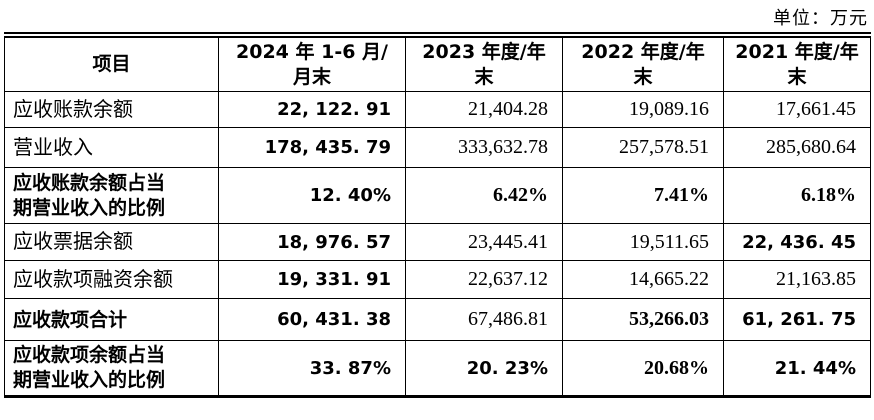  What do you see at coordinates (312, 63) in the screenshot?
I see `column-header-2024: 2024 年 1-6 月/ 月末` at bounding box center [312, 63].